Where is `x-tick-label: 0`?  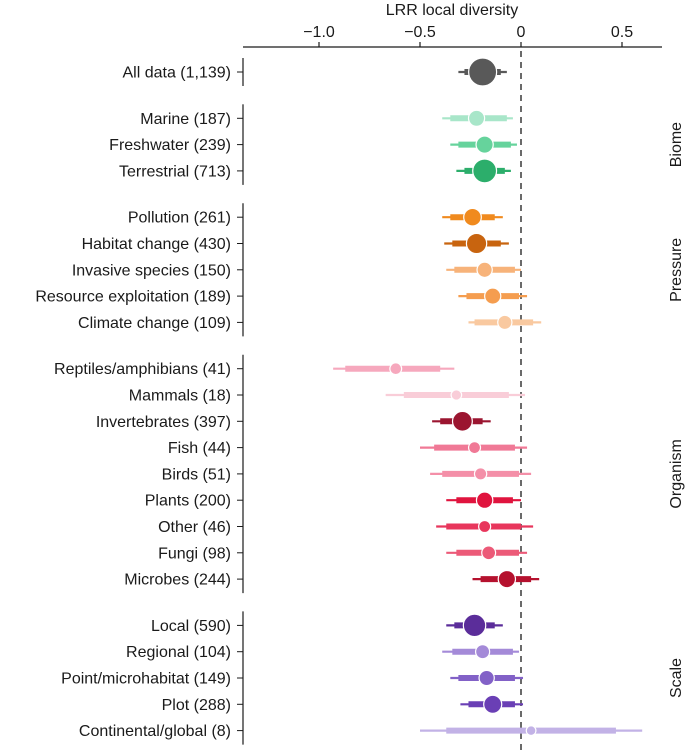
x-tick-label: 0 is located at coordinates (521, 32).